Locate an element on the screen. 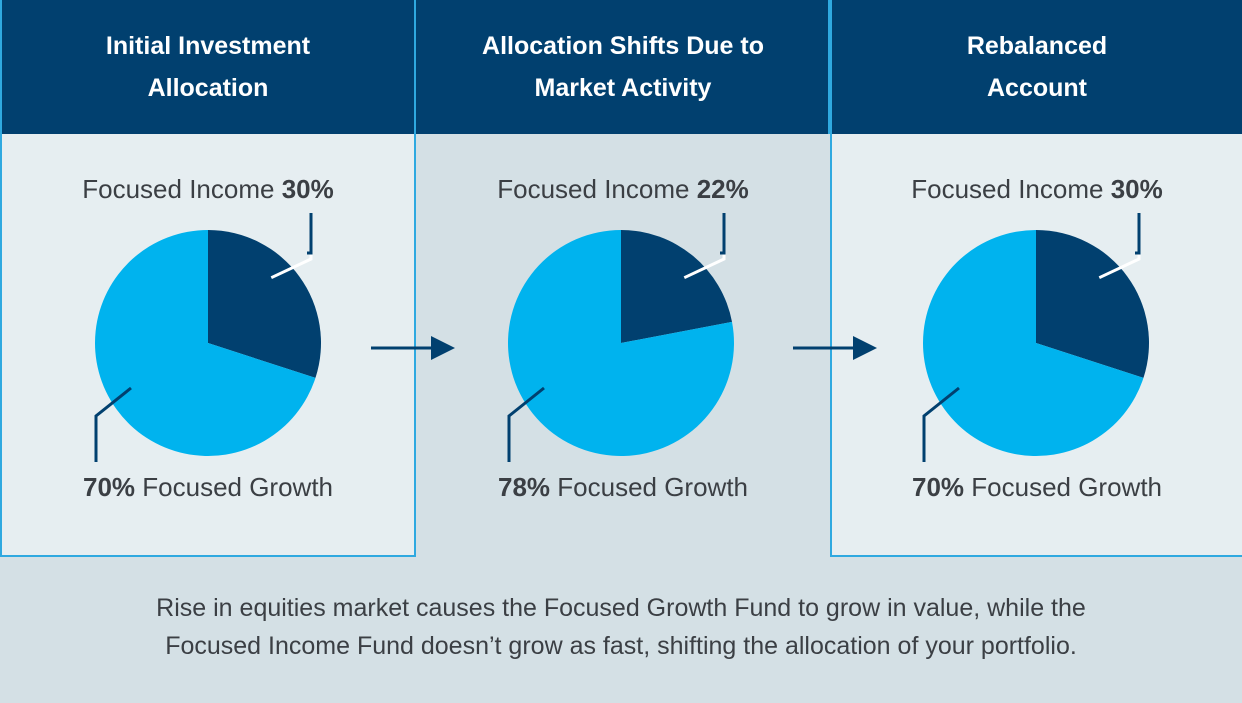  growth-label: 78% Focused Growth is located at coordinates (623, 487).